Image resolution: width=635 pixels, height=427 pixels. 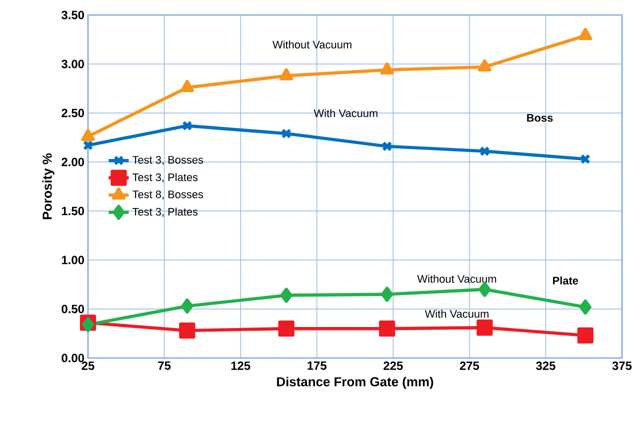 I want to click on y-tick-label: 0.50, so click(x=73, y=309).